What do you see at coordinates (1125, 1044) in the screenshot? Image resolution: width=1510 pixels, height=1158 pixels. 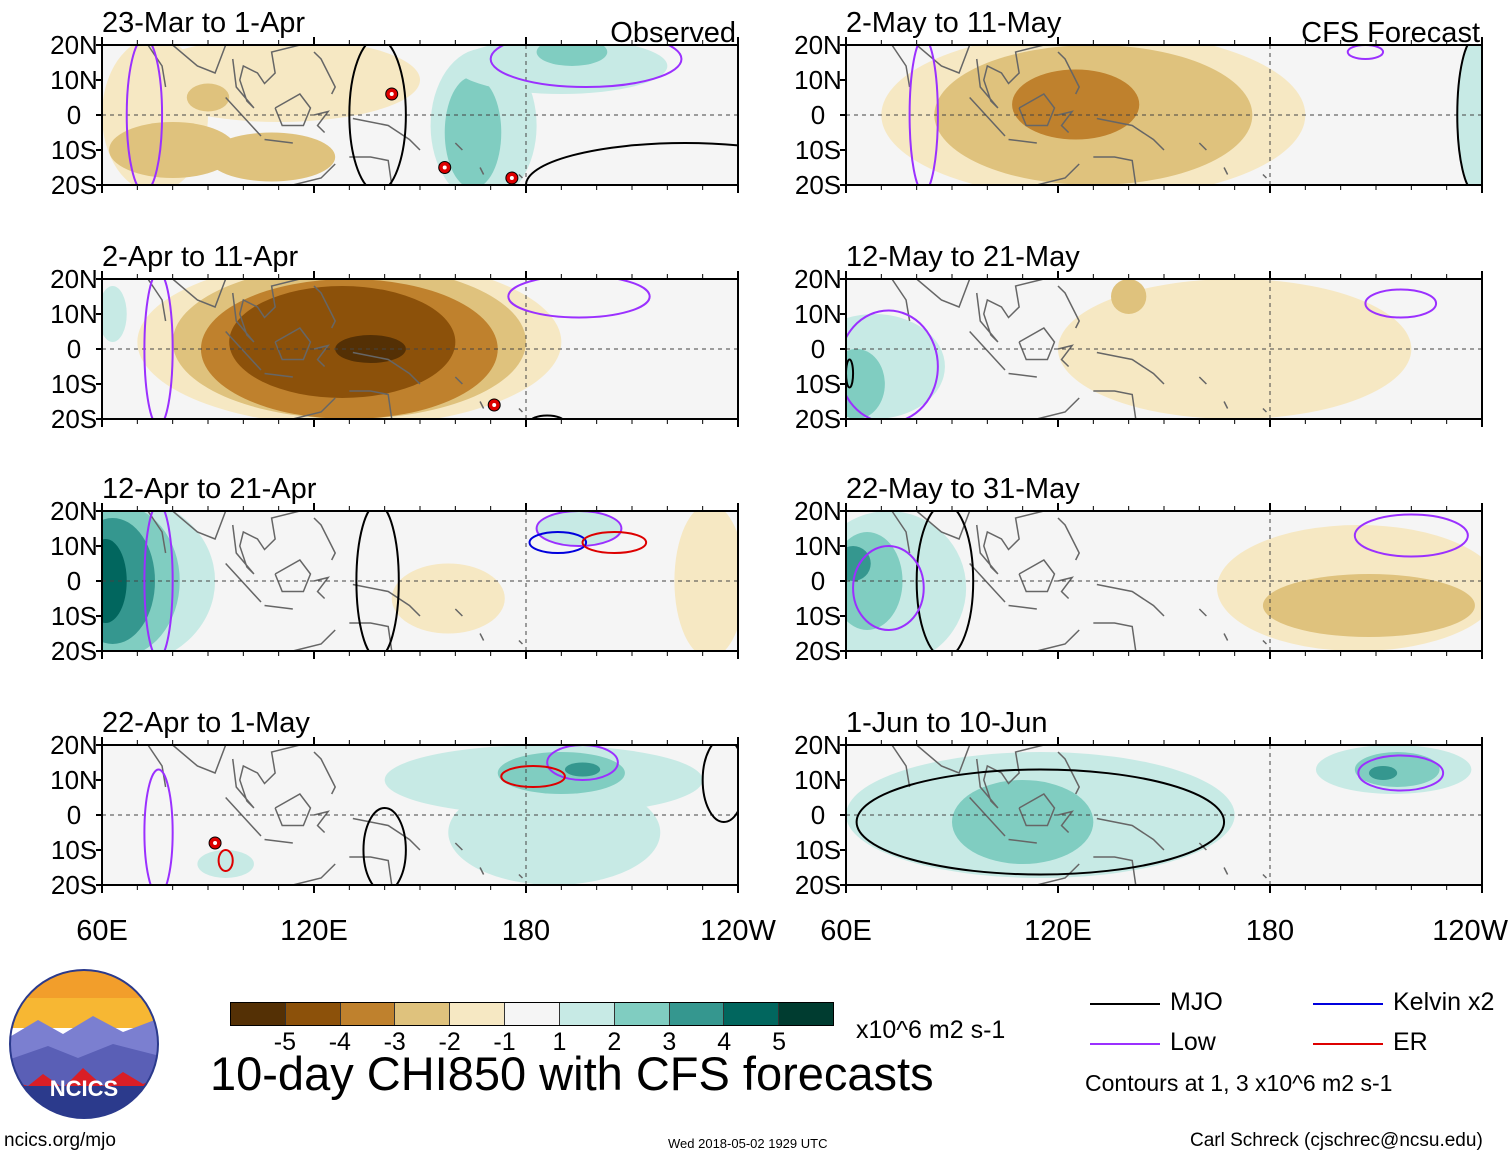 I see `legend-low-line` at bounding box center [1125, 1044].